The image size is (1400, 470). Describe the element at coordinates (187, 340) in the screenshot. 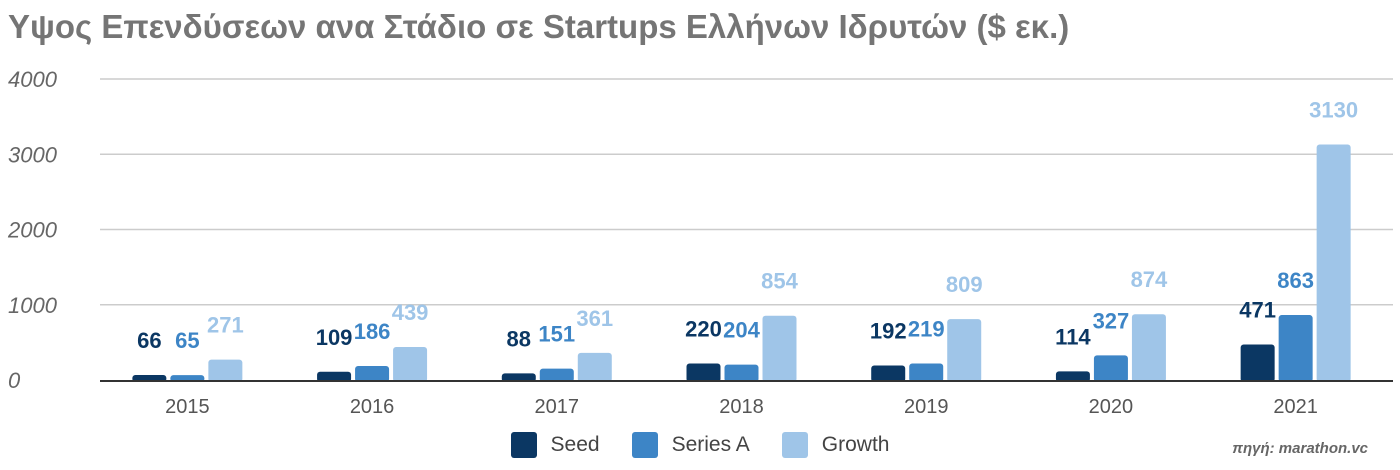

I see `data-label: 65` at that location.